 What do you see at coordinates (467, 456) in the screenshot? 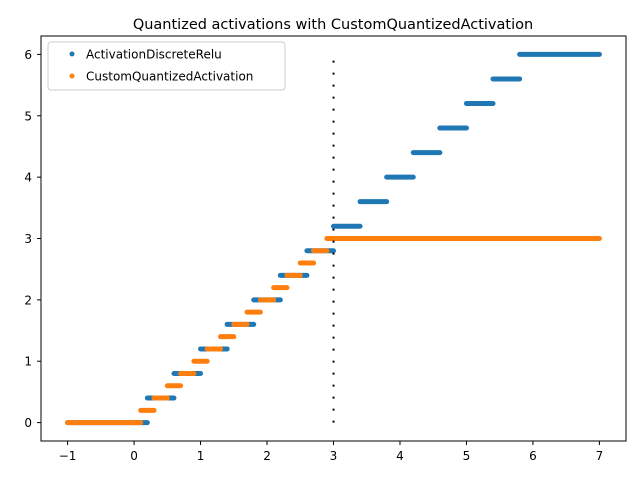
I see `x-tick-label: 5` at bounding box center [467, 456].